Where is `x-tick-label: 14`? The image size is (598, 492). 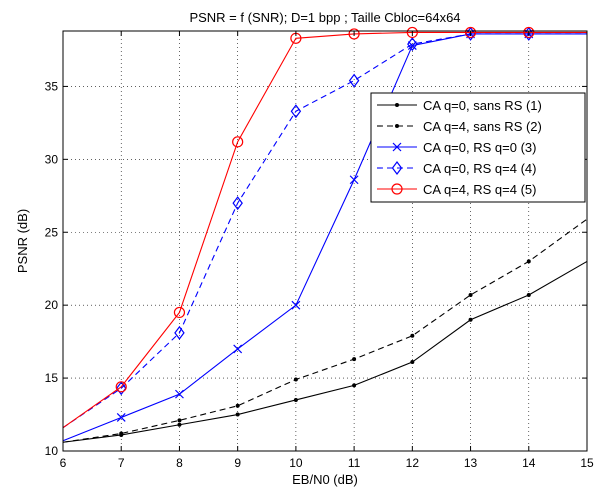
x-tick-label: 14 is located at coordinates (529, 463).